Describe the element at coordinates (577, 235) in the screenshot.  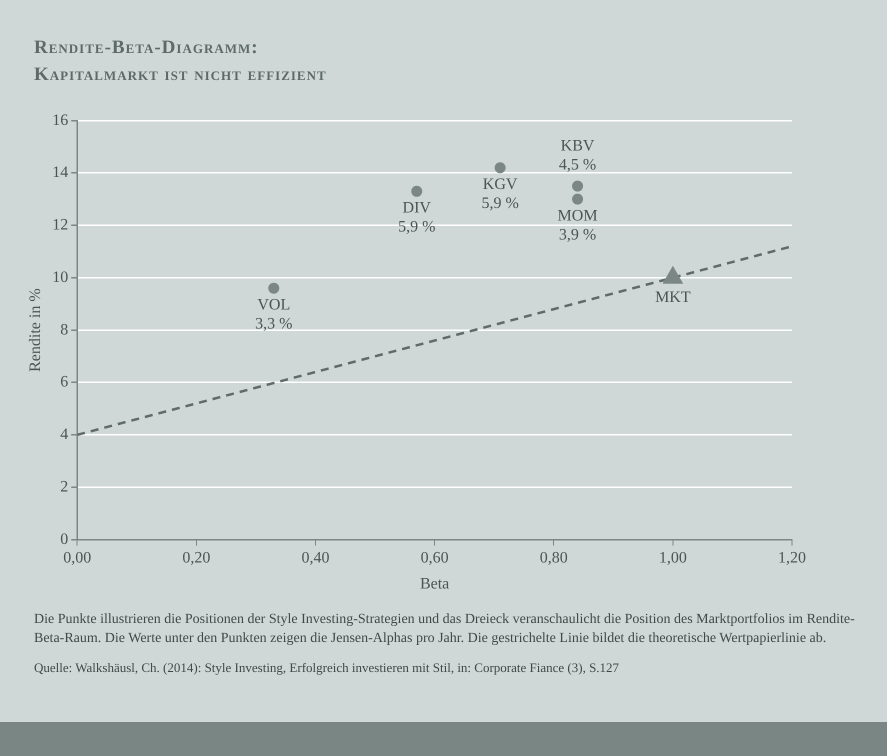
I see `annotation: 3,9 %` at that location.